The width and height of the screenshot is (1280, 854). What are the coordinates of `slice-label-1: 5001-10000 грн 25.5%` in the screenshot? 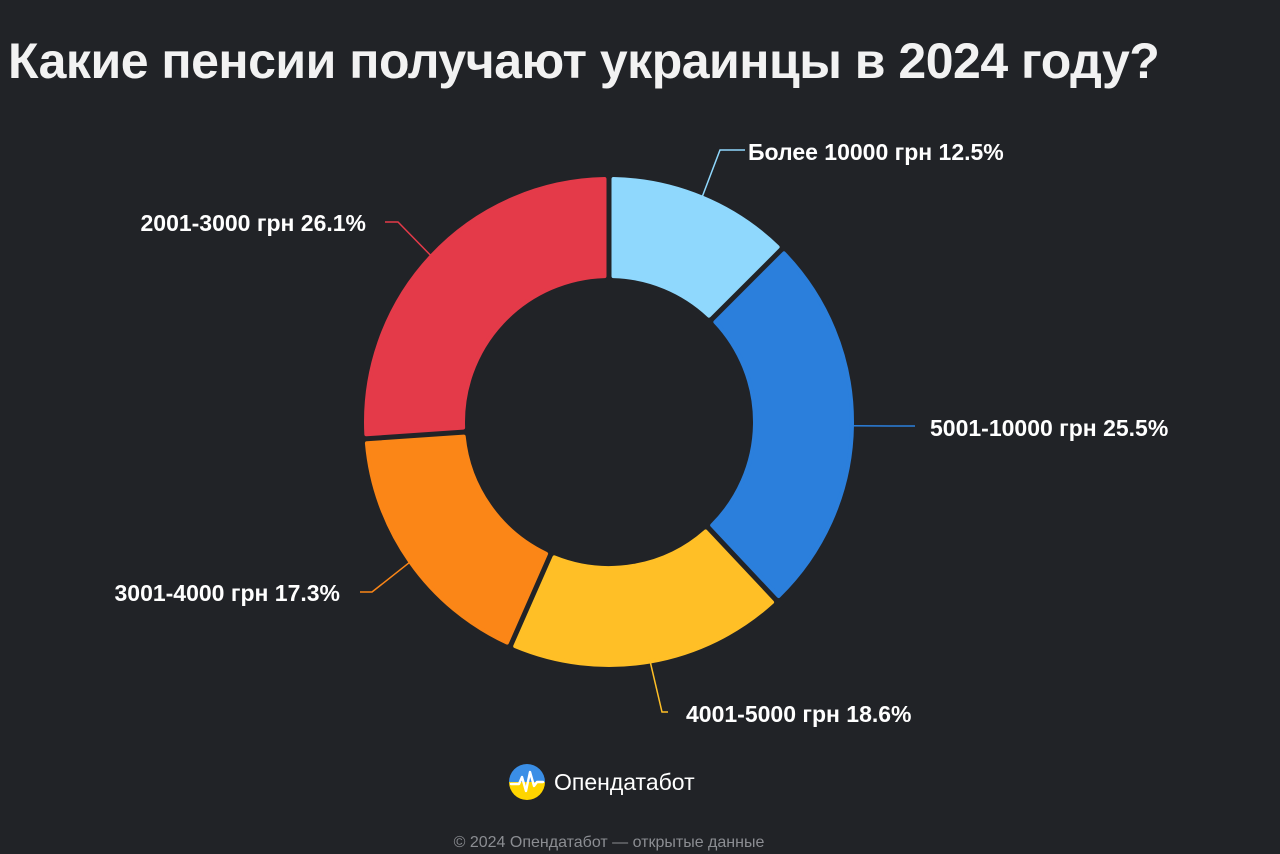 It's located at (1049, 428).